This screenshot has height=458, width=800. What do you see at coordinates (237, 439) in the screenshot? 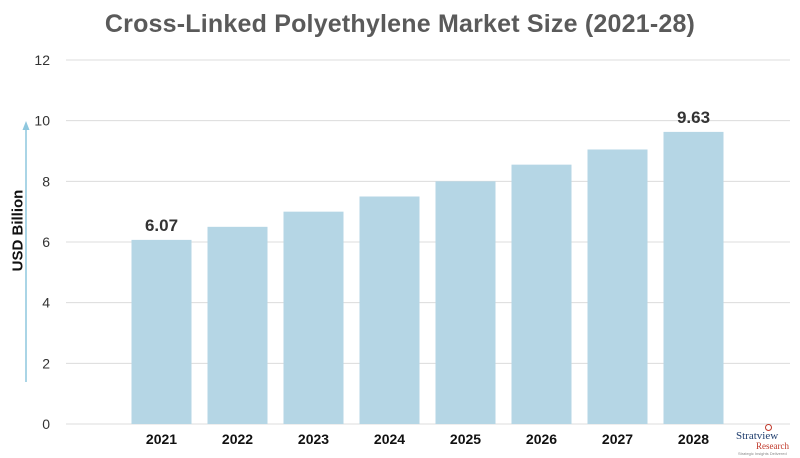
I see `x-tick-label: 2022` at bounding box center [237, 439].